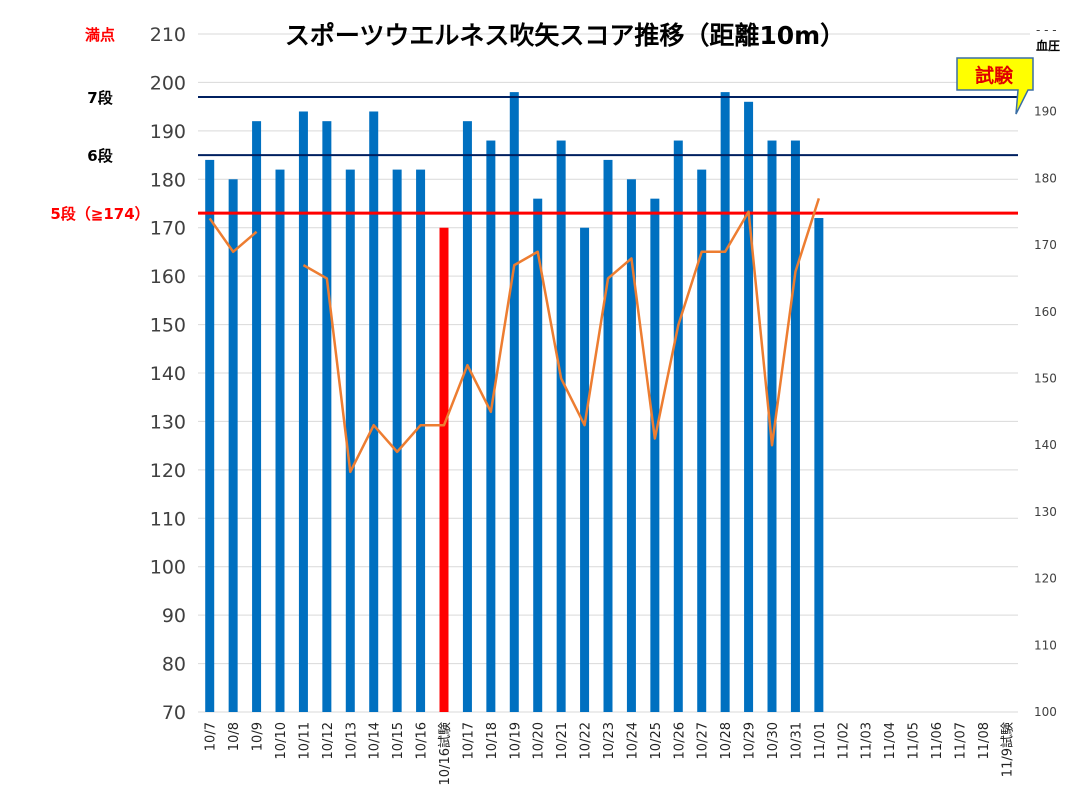 The height and width of the screenshot is (806, 1080). I want to click on x-tick-label: 10/25, so click(656, 740).